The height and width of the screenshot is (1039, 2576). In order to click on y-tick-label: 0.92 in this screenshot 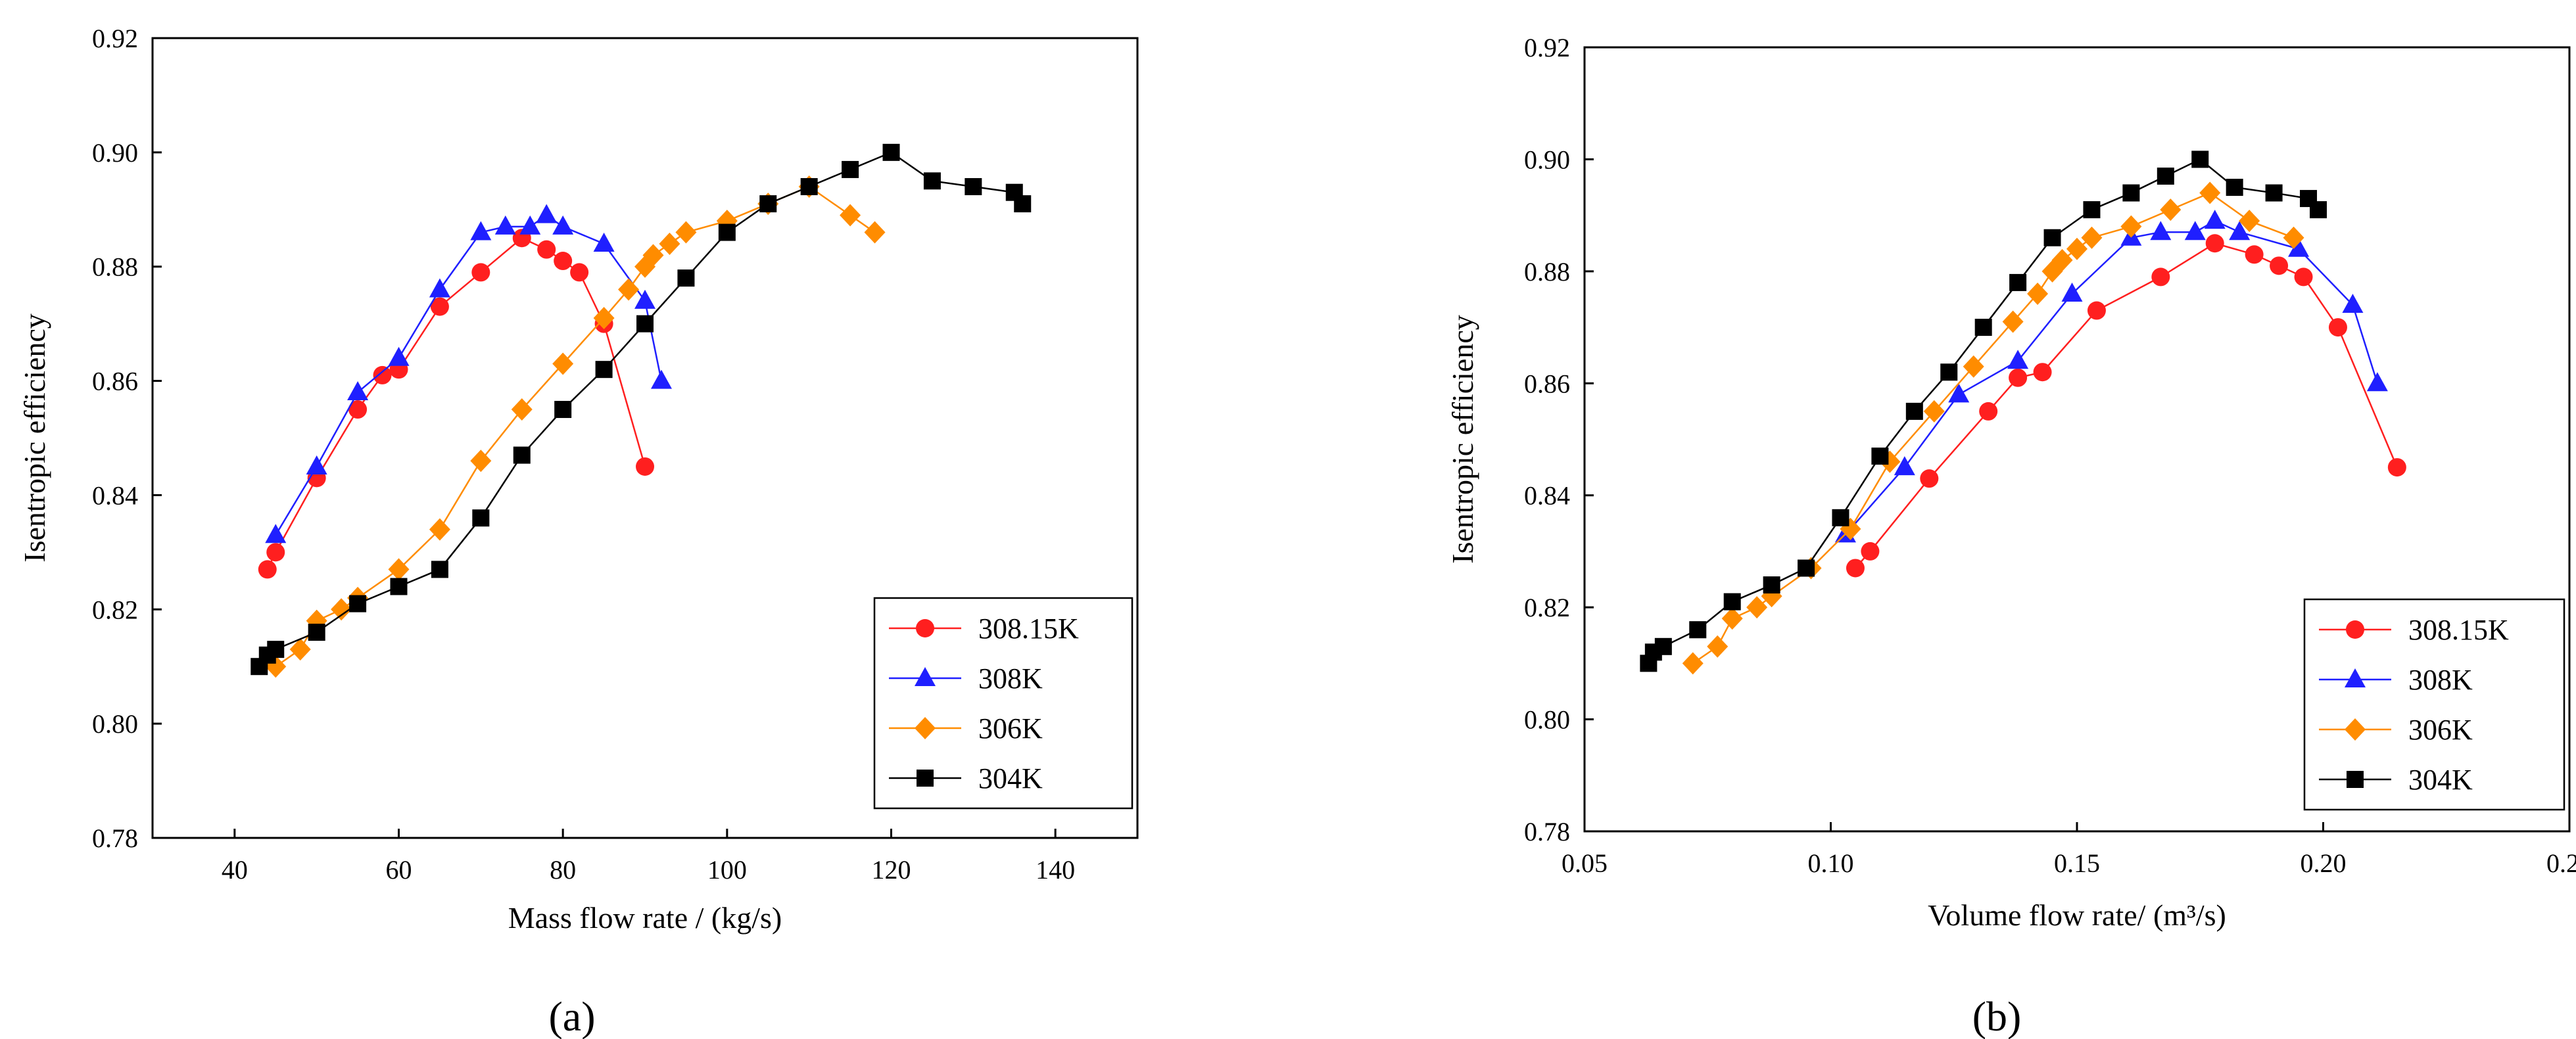, I will do `click(115, 39)`.